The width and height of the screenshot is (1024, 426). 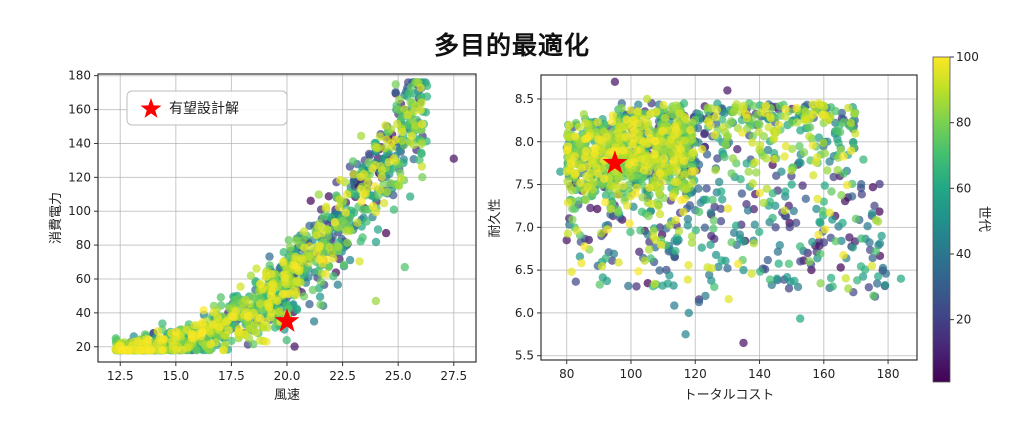 I want to click on colorbar: 20 40 60 80 100 世代, so click(x=961, y=216).